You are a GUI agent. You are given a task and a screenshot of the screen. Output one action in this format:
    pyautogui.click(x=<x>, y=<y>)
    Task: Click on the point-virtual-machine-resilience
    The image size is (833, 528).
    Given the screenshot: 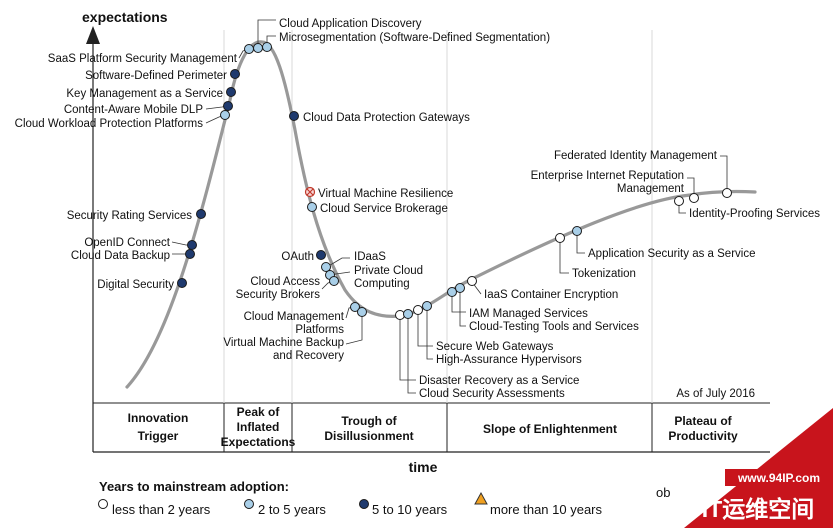 What is the action you would take?
    pyautogui.click(x=310, y=192)
    